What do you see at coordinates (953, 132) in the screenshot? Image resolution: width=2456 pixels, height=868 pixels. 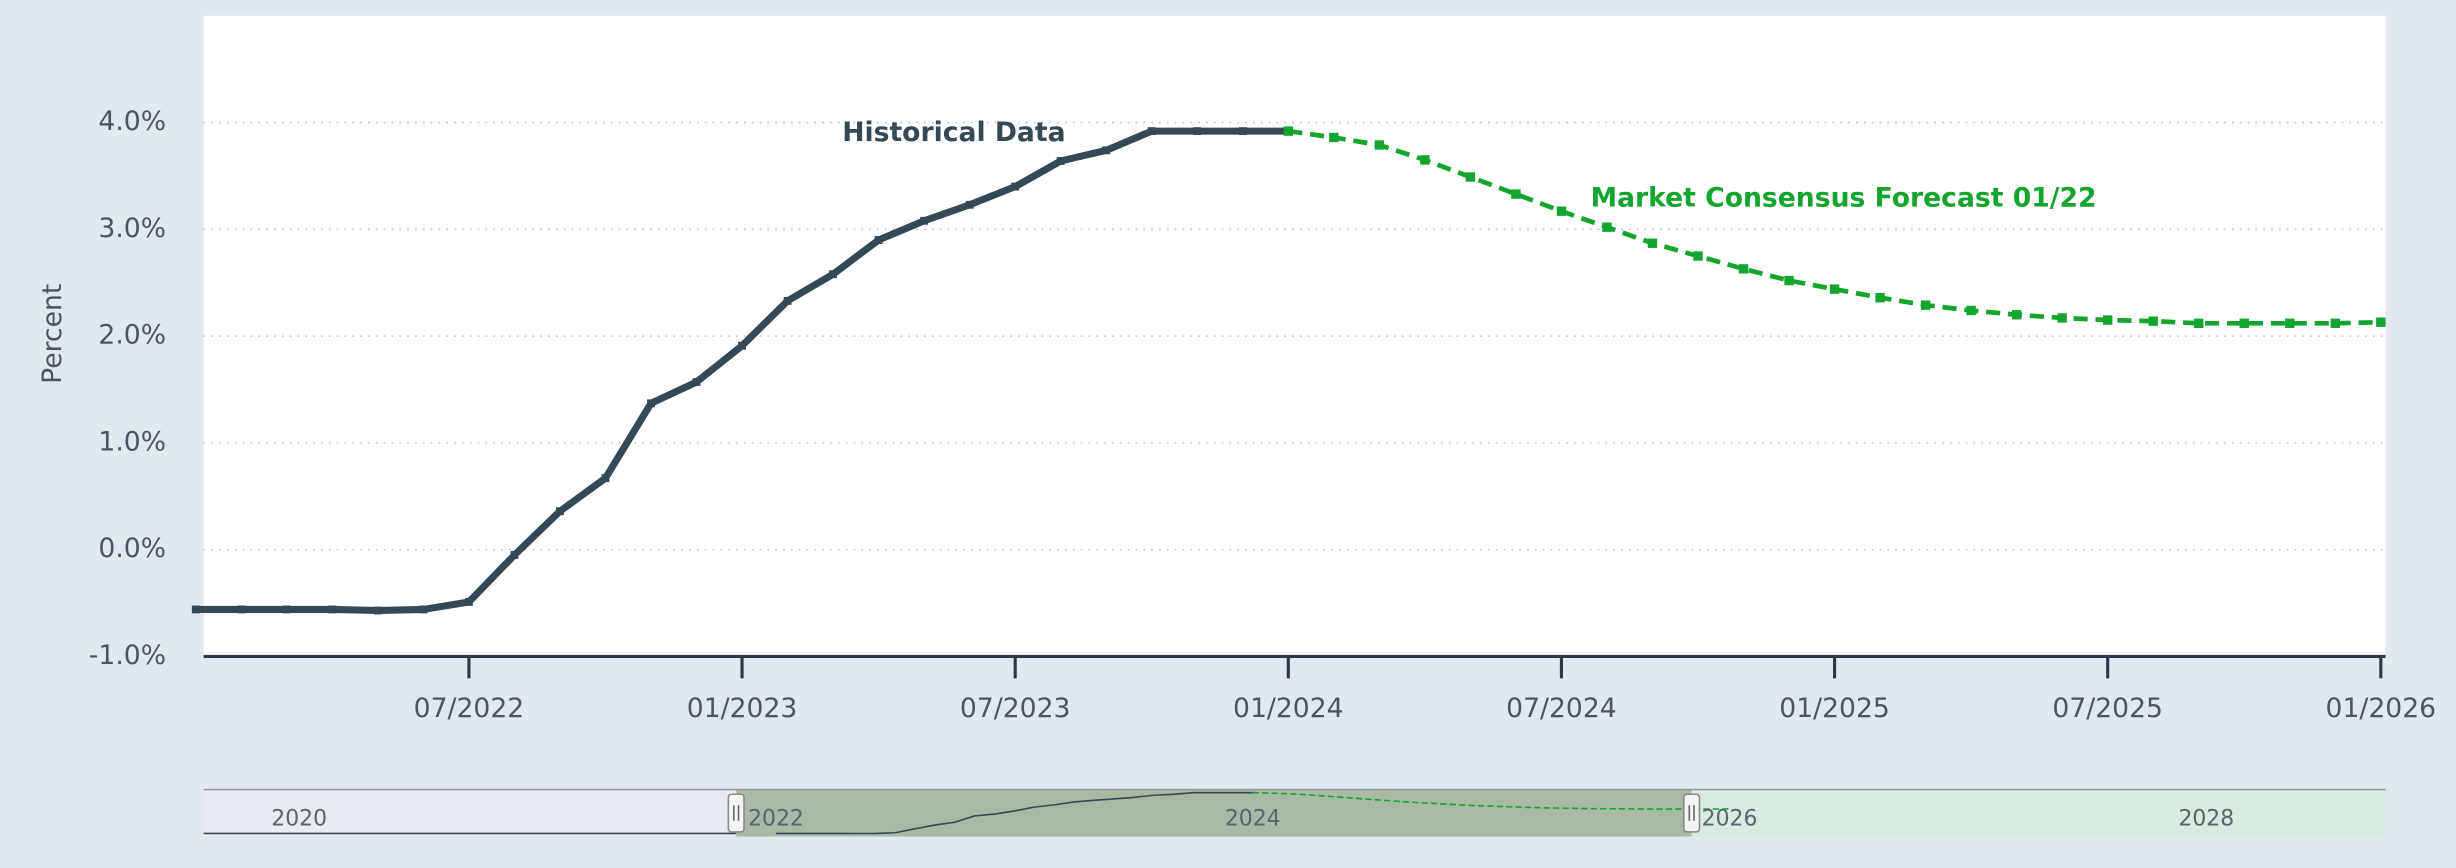 I see `annotation: Historical Data` at bounding box center [953, 132].